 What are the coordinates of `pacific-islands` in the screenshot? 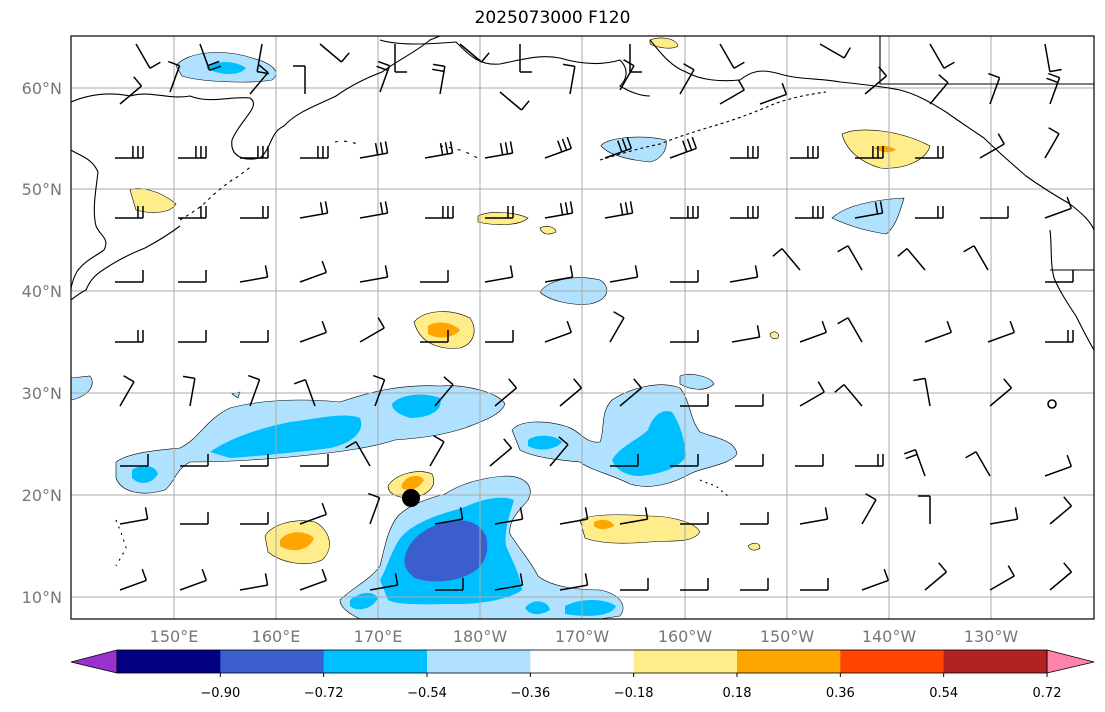 It's located at (407, 150).